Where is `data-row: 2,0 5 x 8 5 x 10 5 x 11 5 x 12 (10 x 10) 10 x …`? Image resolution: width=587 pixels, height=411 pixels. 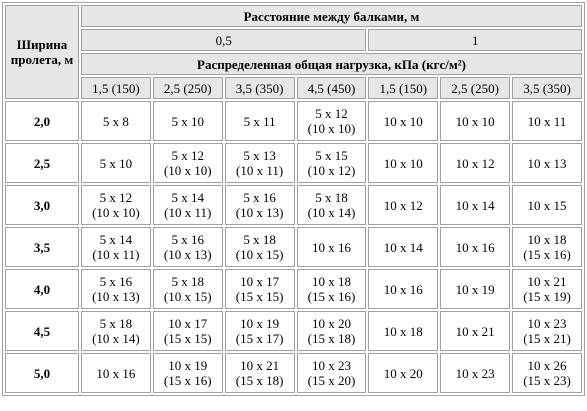 data-row: 2,0 5 x 8 5 x 10 5 x 11 5 x 12 (10 x 10) 10 x … is located at coordinates (293, 121).